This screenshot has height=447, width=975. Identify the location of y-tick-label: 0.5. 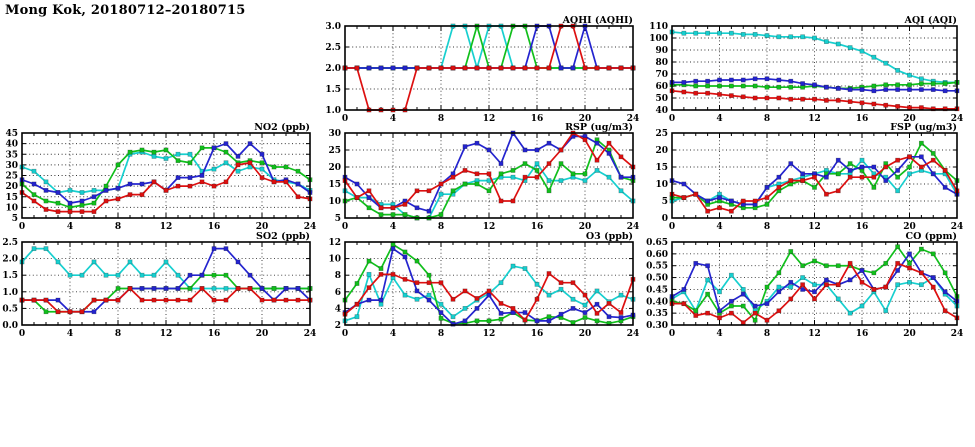
(10, 309).